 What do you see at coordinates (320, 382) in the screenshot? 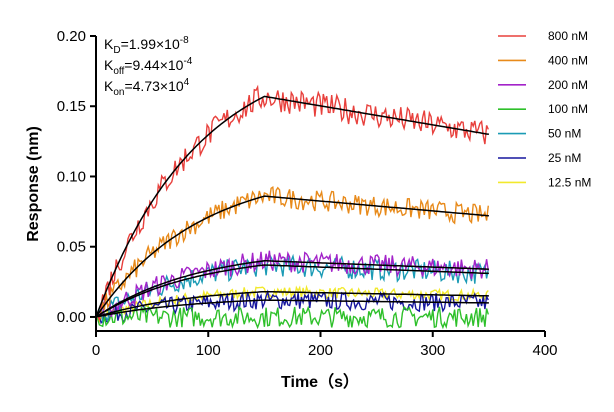
I see `x-axis-title: Time（s）` at bounding box center [320, 382].